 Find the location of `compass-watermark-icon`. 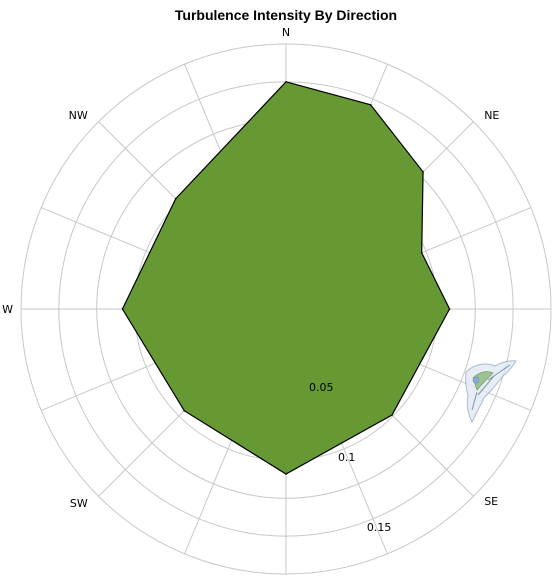

compass-watermark-icon is located at coordinates (491, 392).